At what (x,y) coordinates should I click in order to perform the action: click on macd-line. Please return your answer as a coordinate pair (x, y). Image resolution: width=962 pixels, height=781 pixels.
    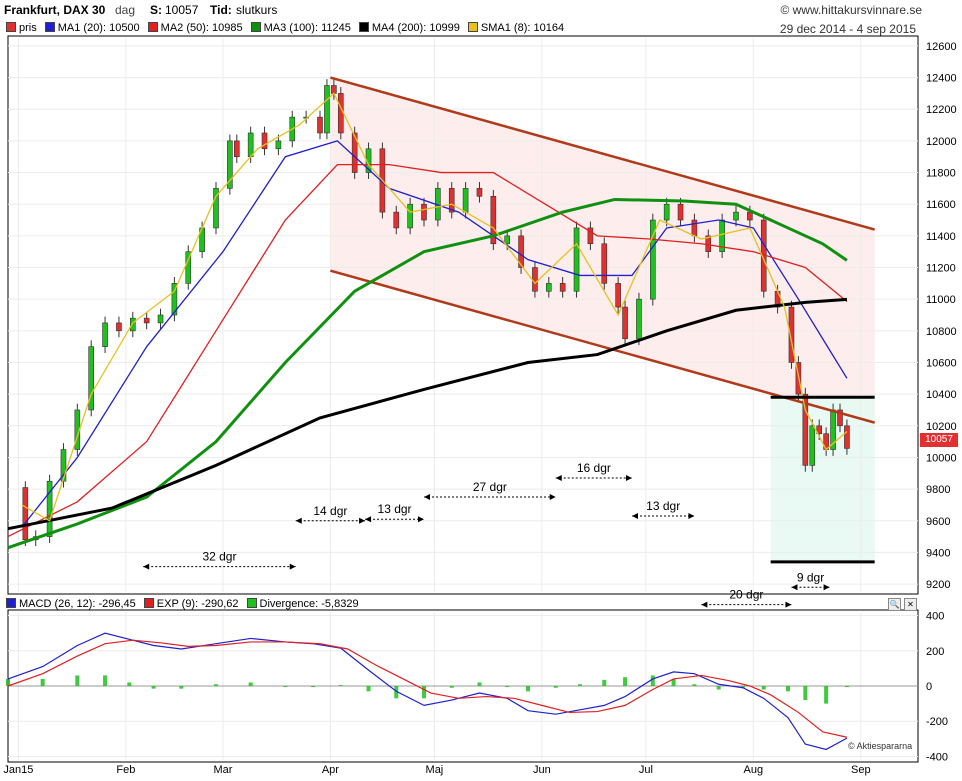
    Looking at the image, I should click on (427, 691).